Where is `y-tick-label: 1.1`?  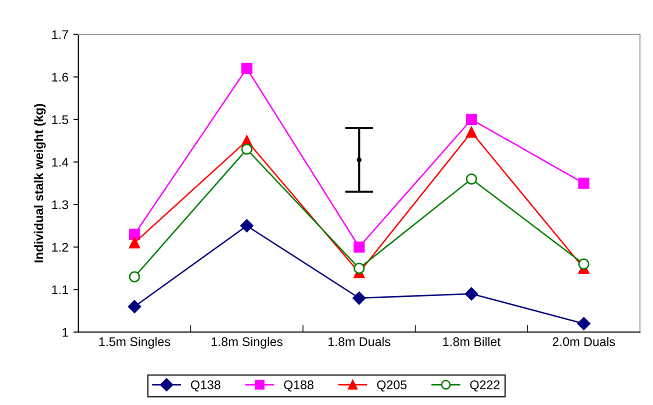
y-tick-label: 1.1 is located at coordinates (60, 290).